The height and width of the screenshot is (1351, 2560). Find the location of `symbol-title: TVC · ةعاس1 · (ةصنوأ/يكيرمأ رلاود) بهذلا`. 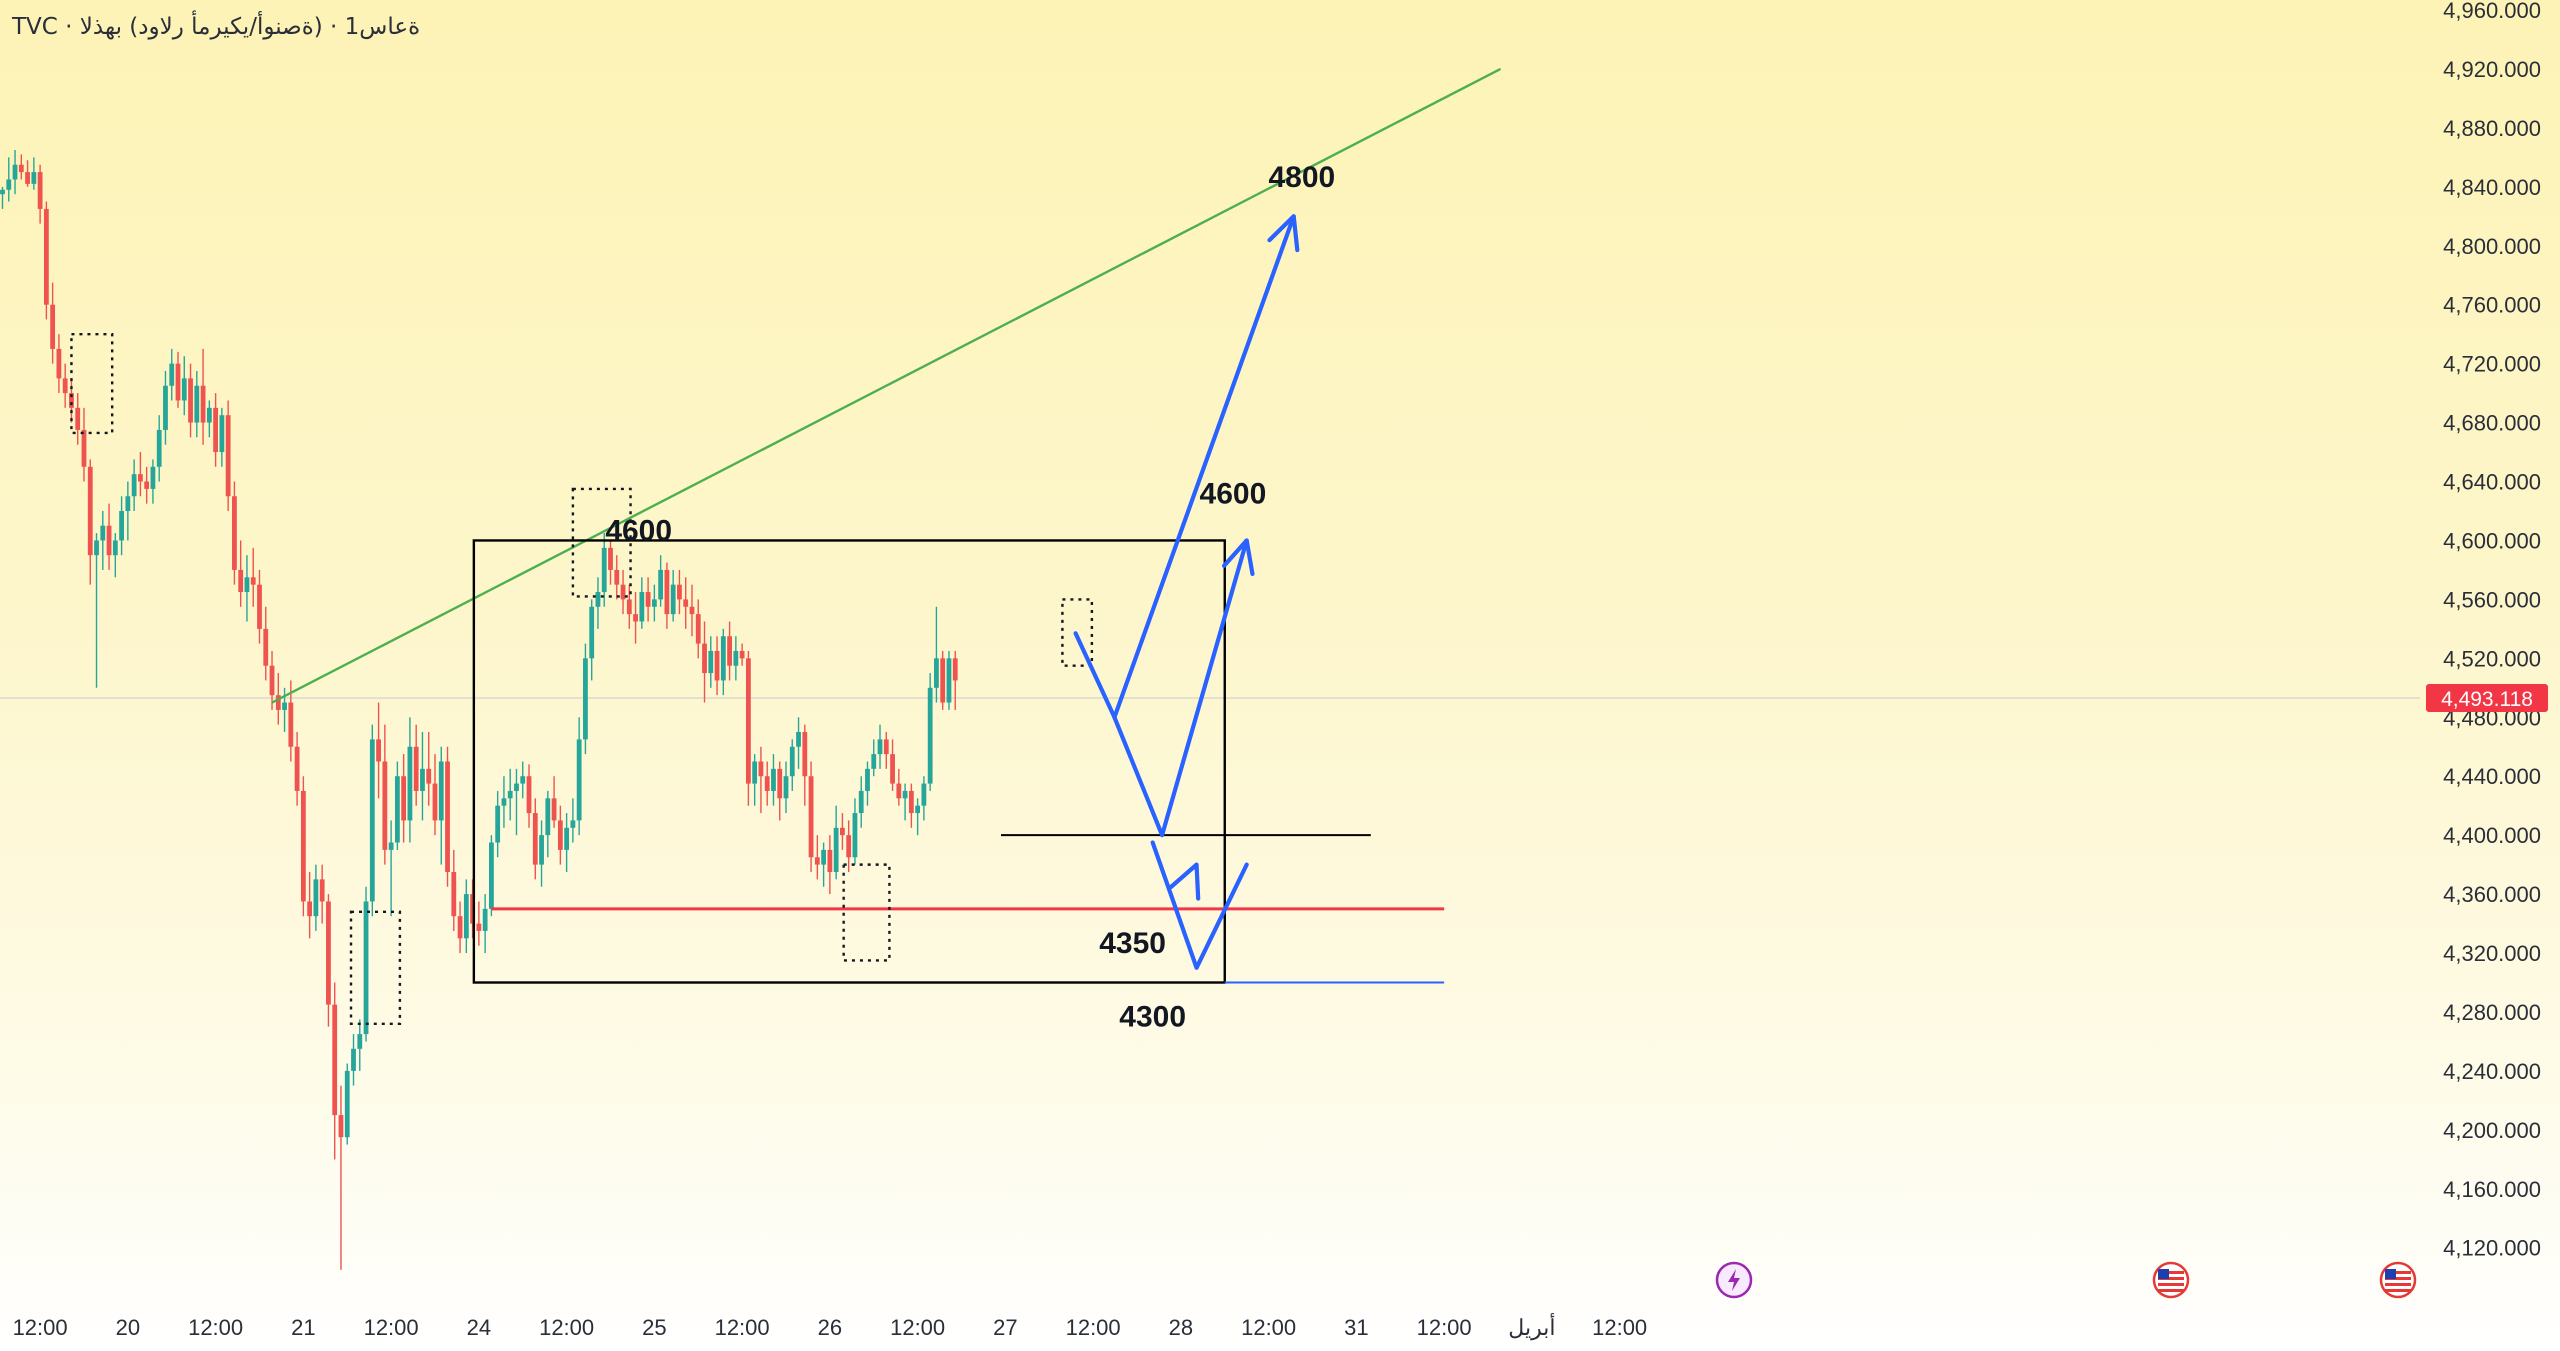

symbol-title: TVC · ةعاس1 · (ةصنوأ/يكيرمأ رلاود) بهذلا is located at coordinates (216, 27).